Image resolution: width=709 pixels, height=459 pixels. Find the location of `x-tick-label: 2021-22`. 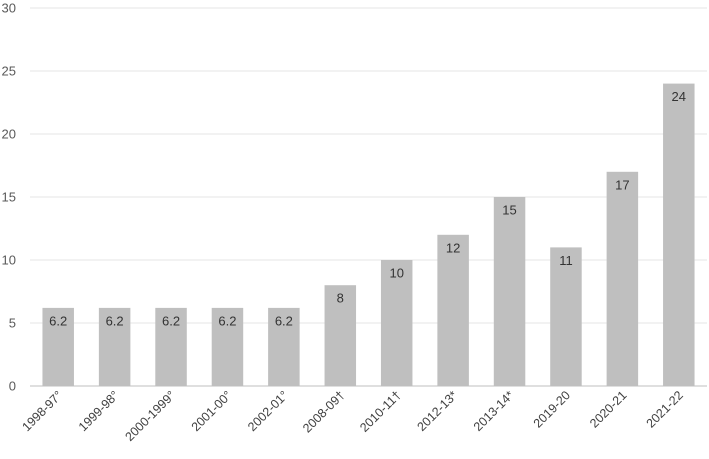

x-tick-label: 2021-22 is located at coordinates (665, 409).